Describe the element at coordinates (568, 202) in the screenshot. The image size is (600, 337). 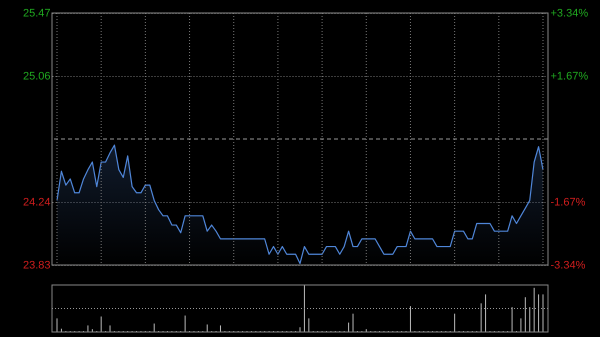
I see `y2-tick-label: -1.67%` at that location.